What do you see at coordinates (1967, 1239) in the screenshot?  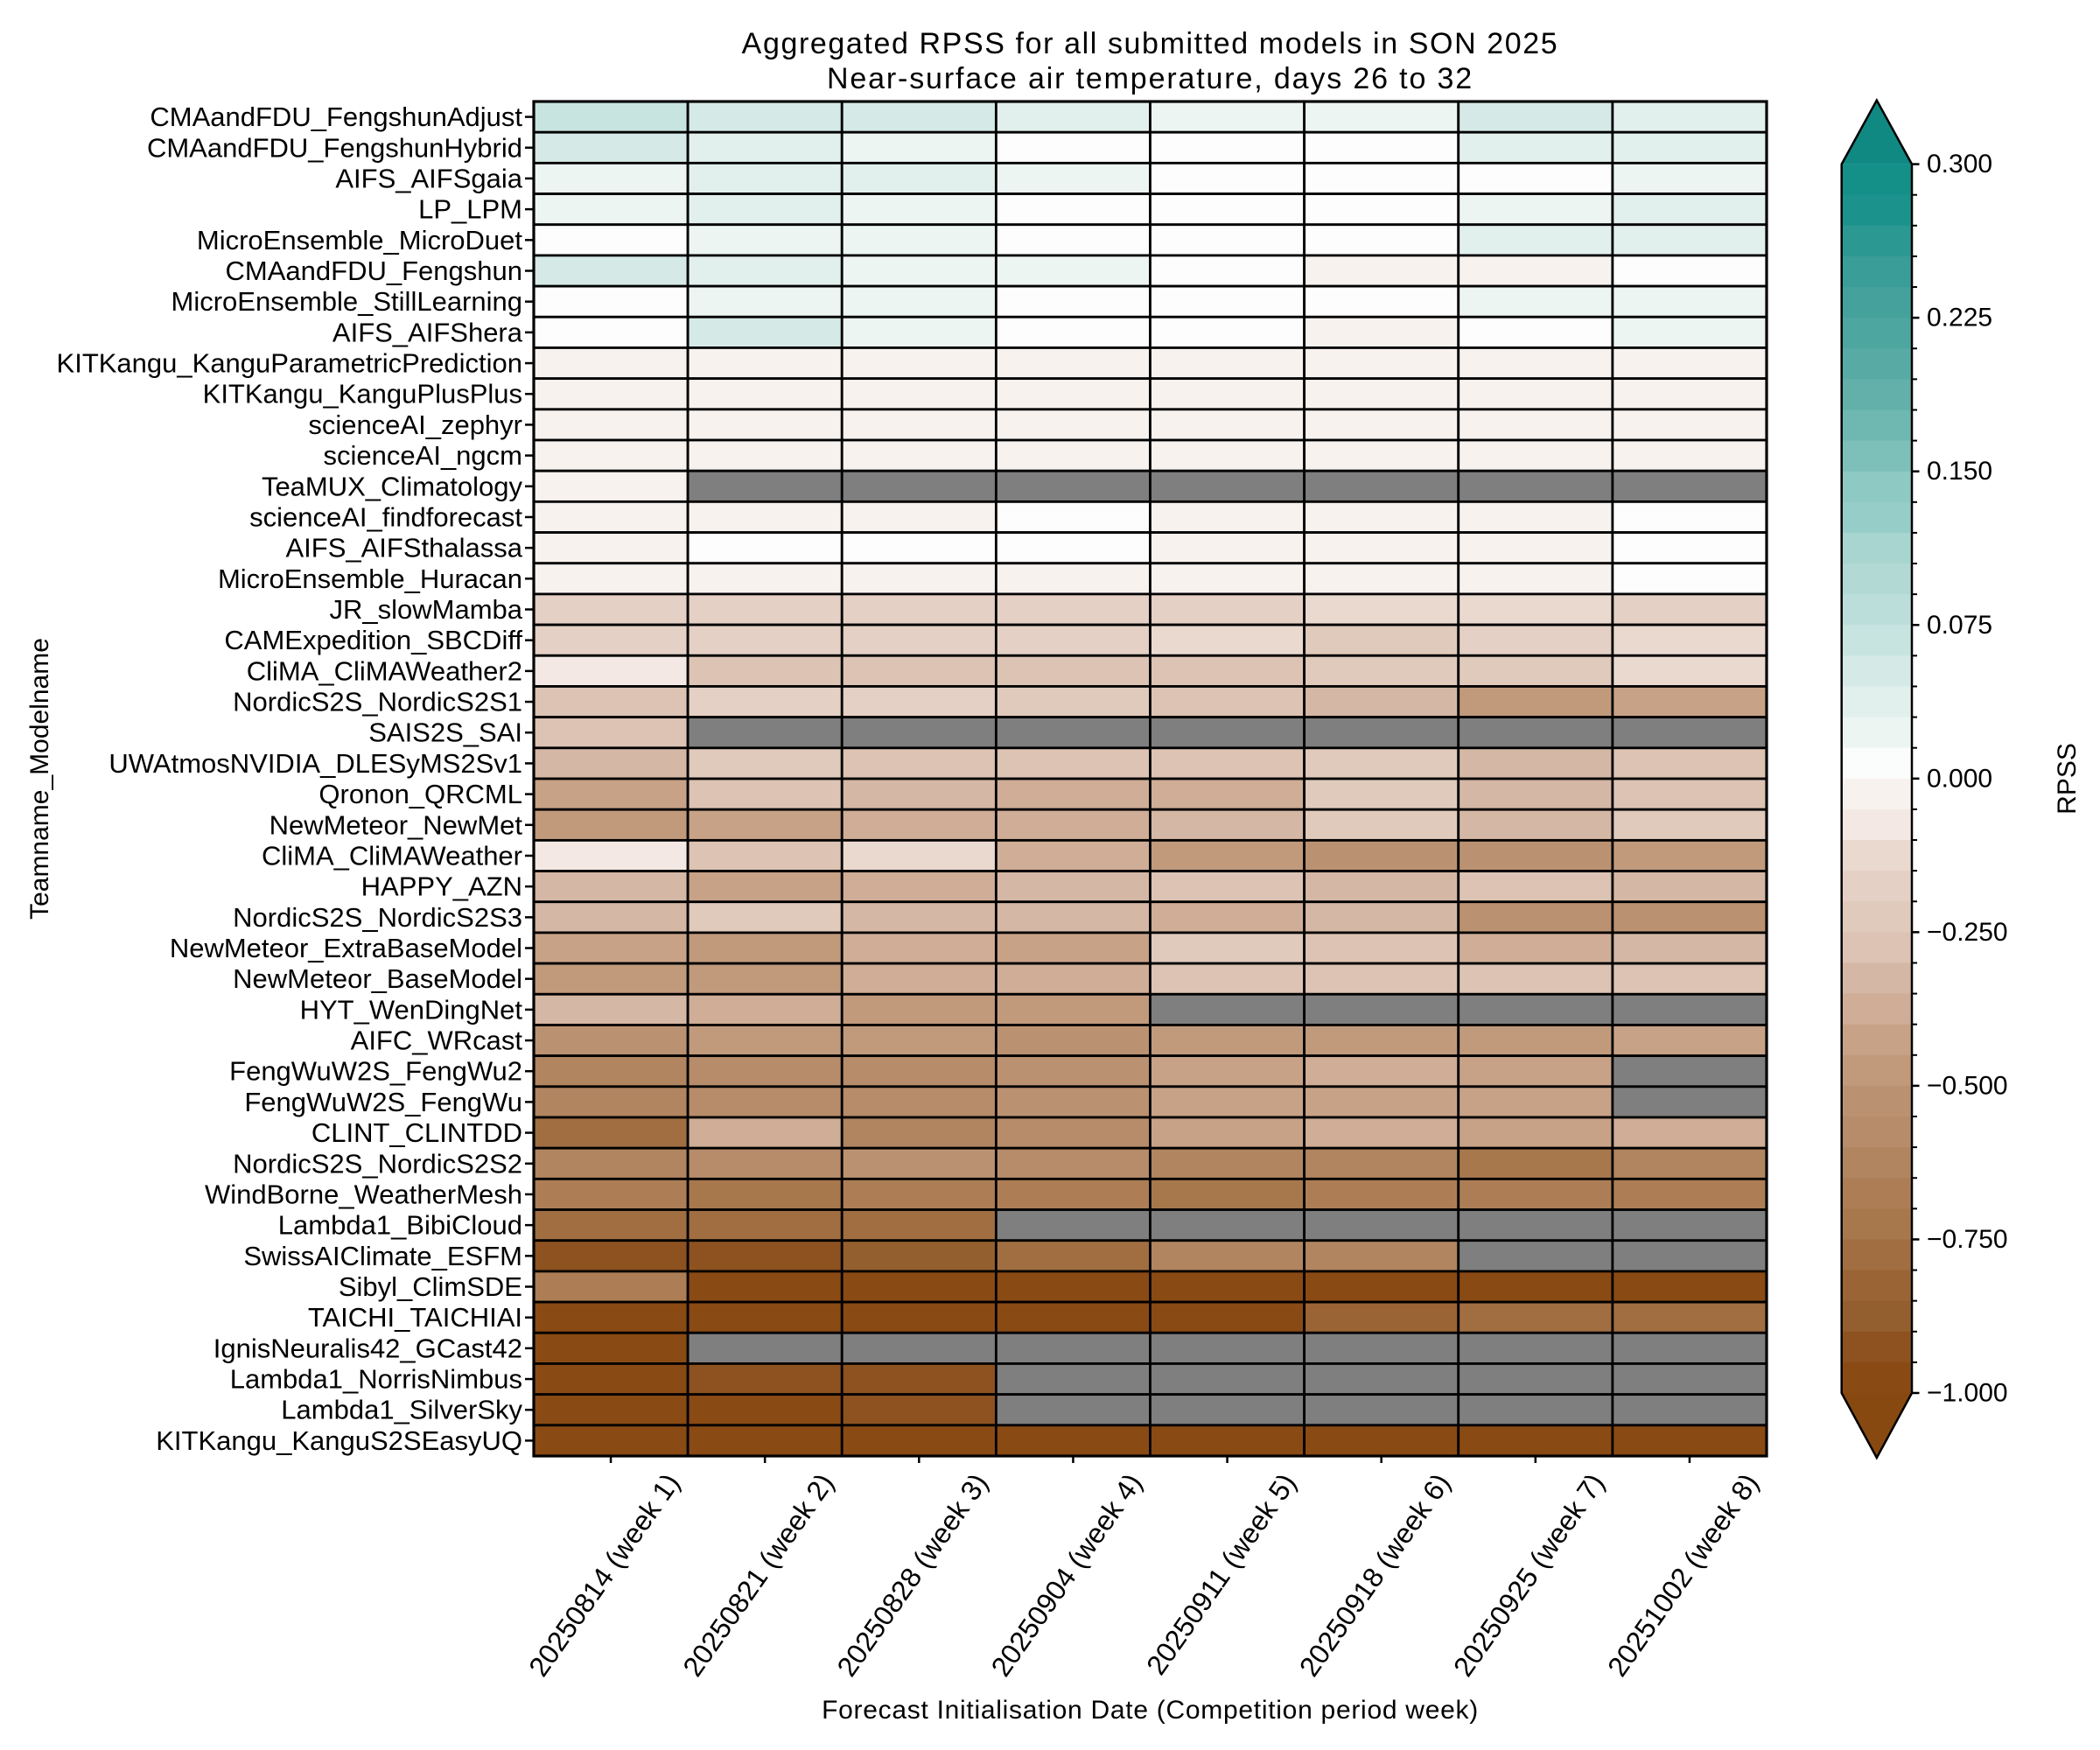 I see `svg-text: −0.750` at bounding box center [1967, 1239].